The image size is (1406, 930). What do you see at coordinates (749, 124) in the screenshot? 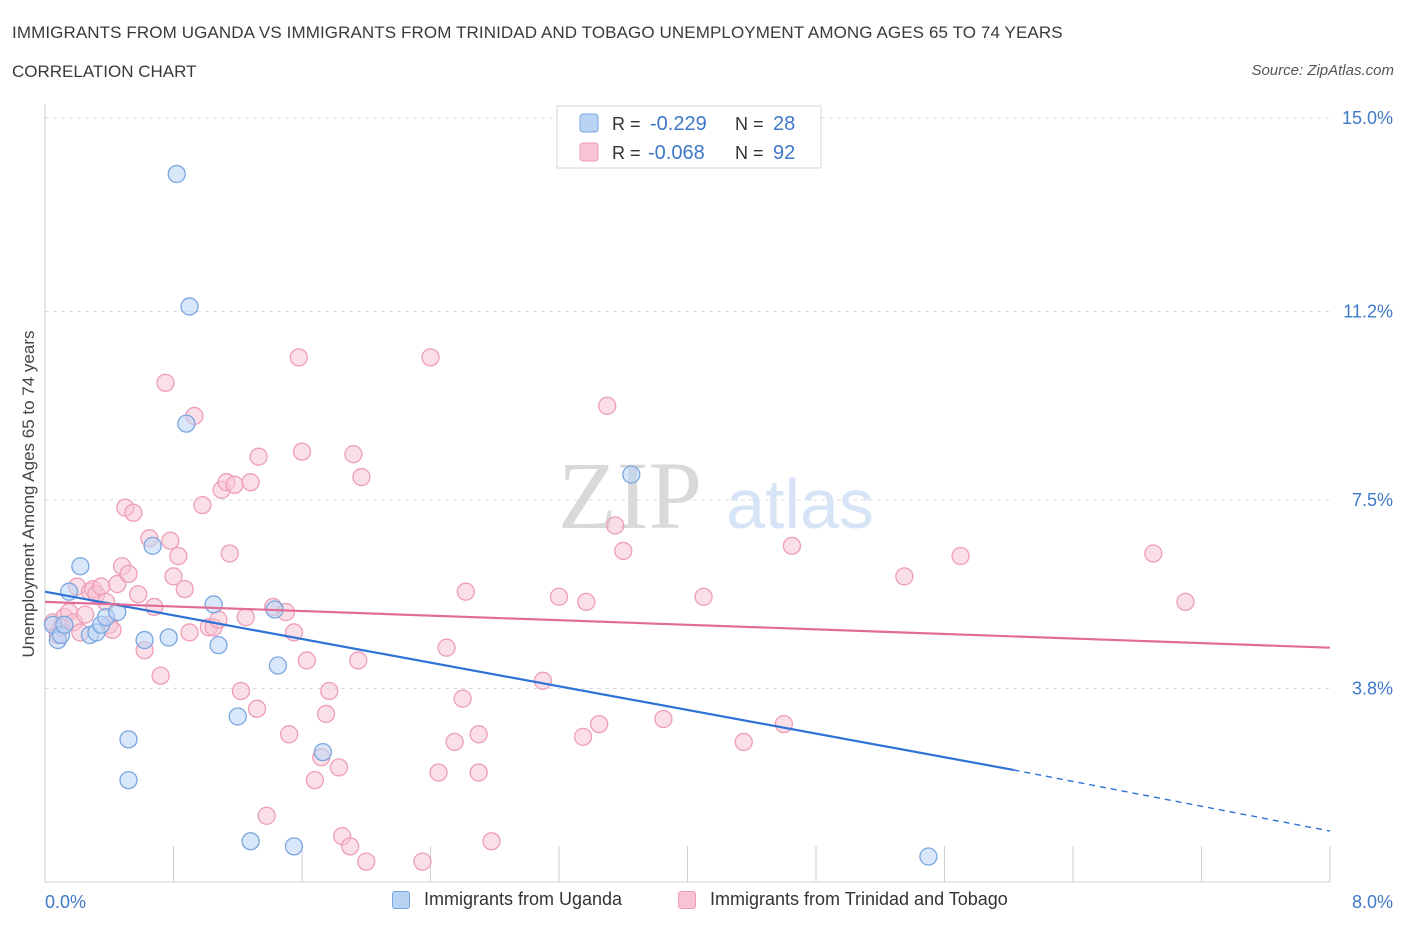
I see `legend-n-label-uganda: N =` at bounding box center [749, 124].